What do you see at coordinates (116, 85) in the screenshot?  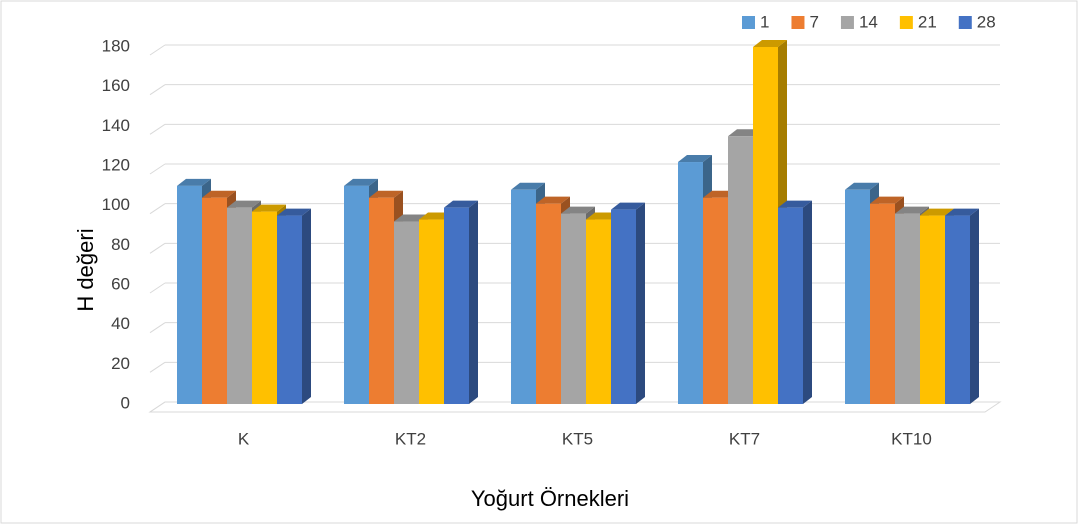 I see `y-tick-label: 160` at bounding box center [116, 85].